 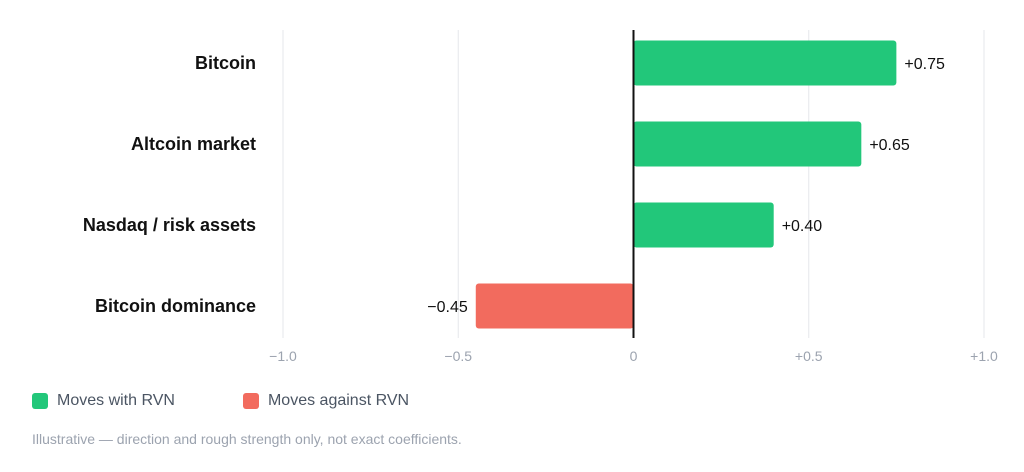 I want to click on category-label: Bitcoin dominance, so click(x=175, y=306).